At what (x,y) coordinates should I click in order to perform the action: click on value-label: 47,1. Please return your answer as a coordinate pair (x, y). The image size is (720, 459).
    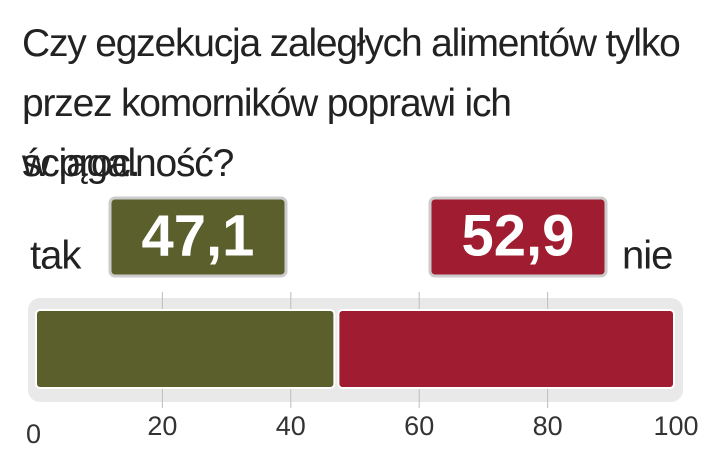
    Looking at the image, I should click on (198, 235).